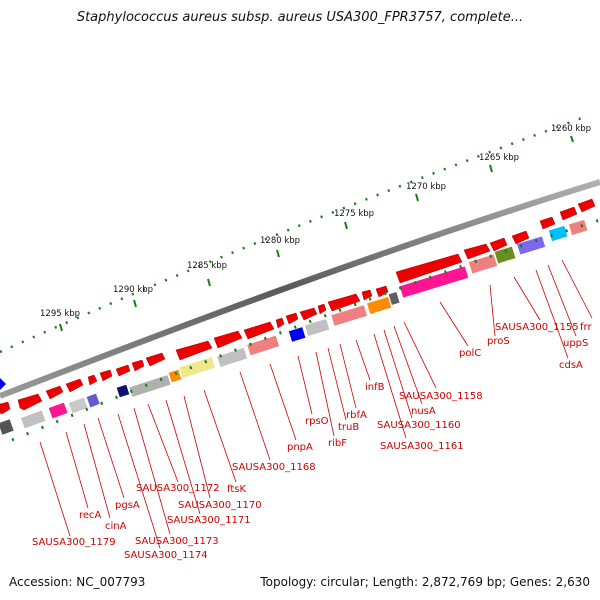  I want to click on gene-label-SAUSA300_1171: SAUSA300_1171, so click(209, 520).